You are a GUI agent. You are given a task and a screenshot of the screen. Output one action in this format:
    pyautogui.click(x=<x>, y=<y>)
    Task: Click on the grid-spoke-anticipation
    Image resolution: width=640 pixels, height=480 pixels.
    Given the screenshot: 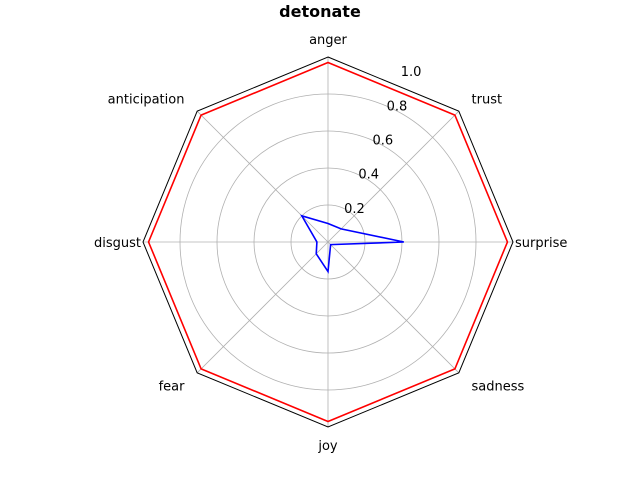 What is the action you would take?
    pyautogui.click(x=262, y=176)
    